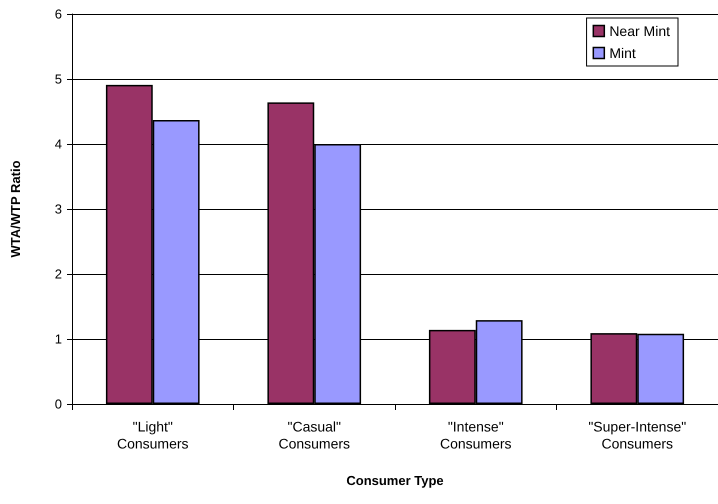  I want to click on y-tick-label: 2, so click(58, 274).